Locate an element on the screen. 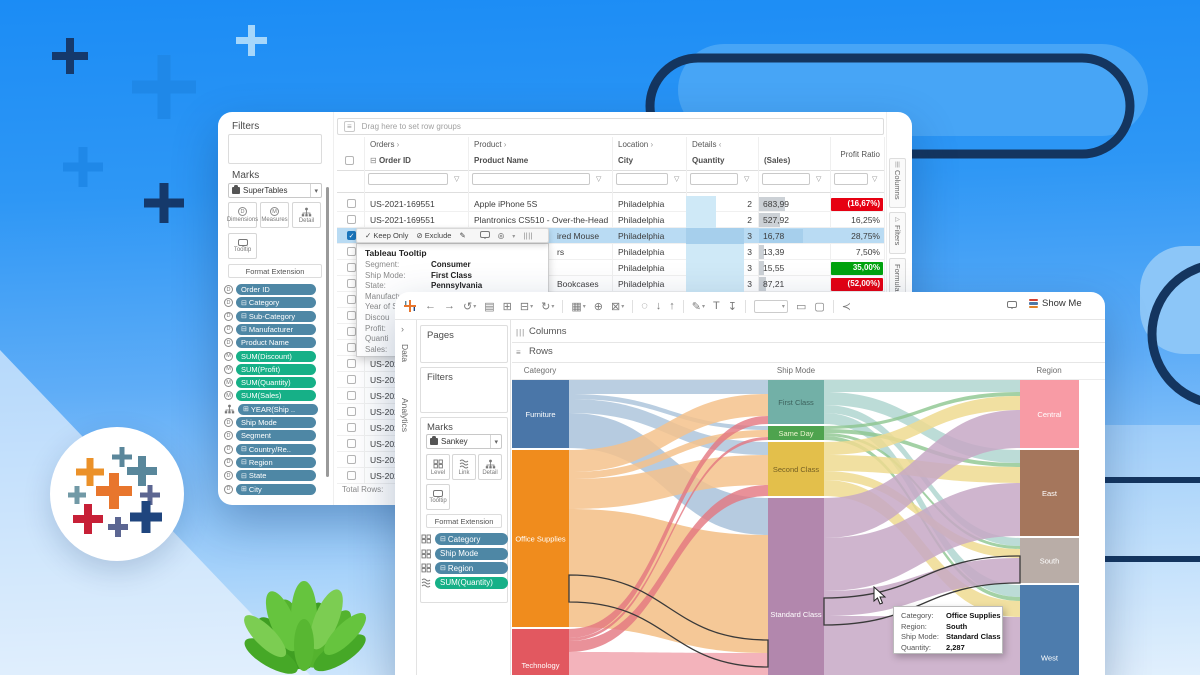 This screenshot has height=675, width=1200. field-pill: SUM(Quantity) is located at coordinates (276, 383).